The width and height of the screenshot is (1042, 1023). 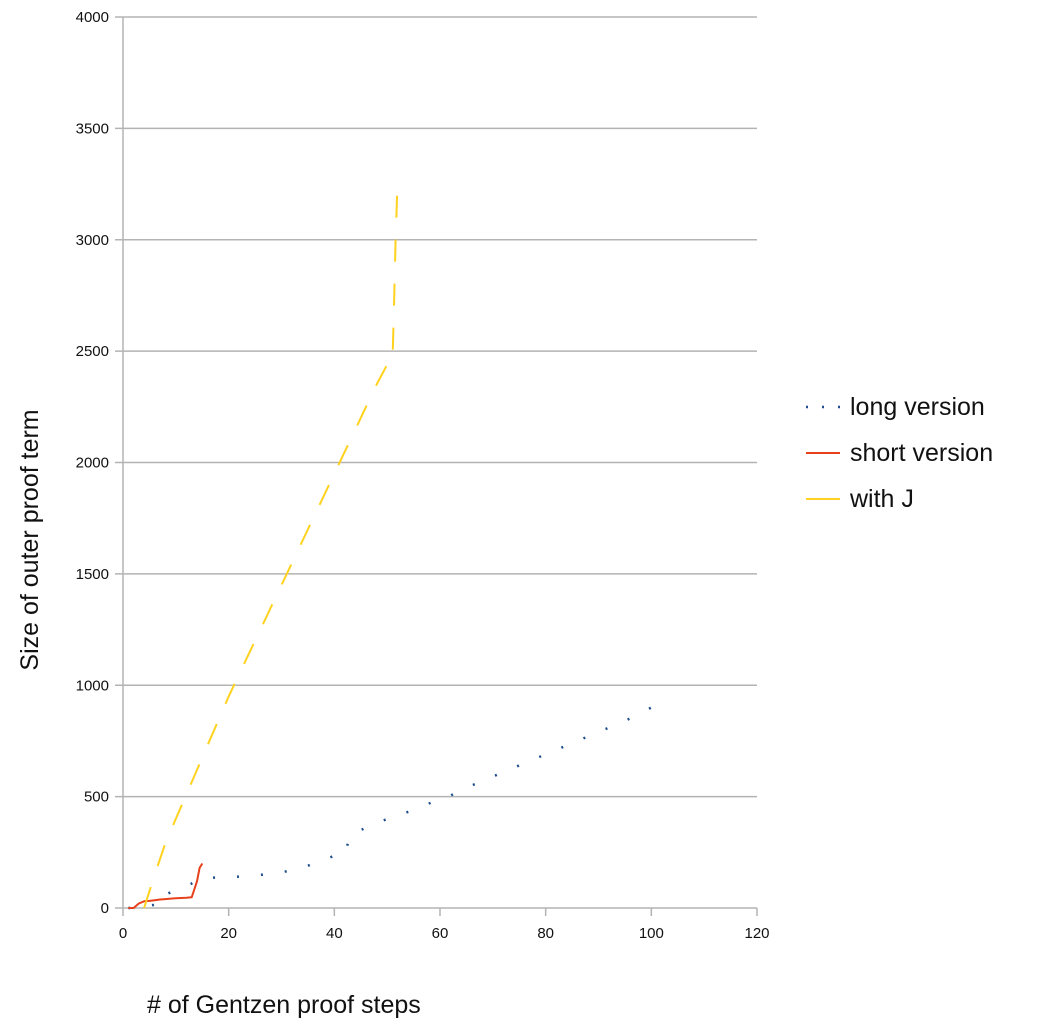 What do you see at coordinates (756, 933) in the screenshot?
I see `x-tick-label: 120` at bounding box center [756, 933].